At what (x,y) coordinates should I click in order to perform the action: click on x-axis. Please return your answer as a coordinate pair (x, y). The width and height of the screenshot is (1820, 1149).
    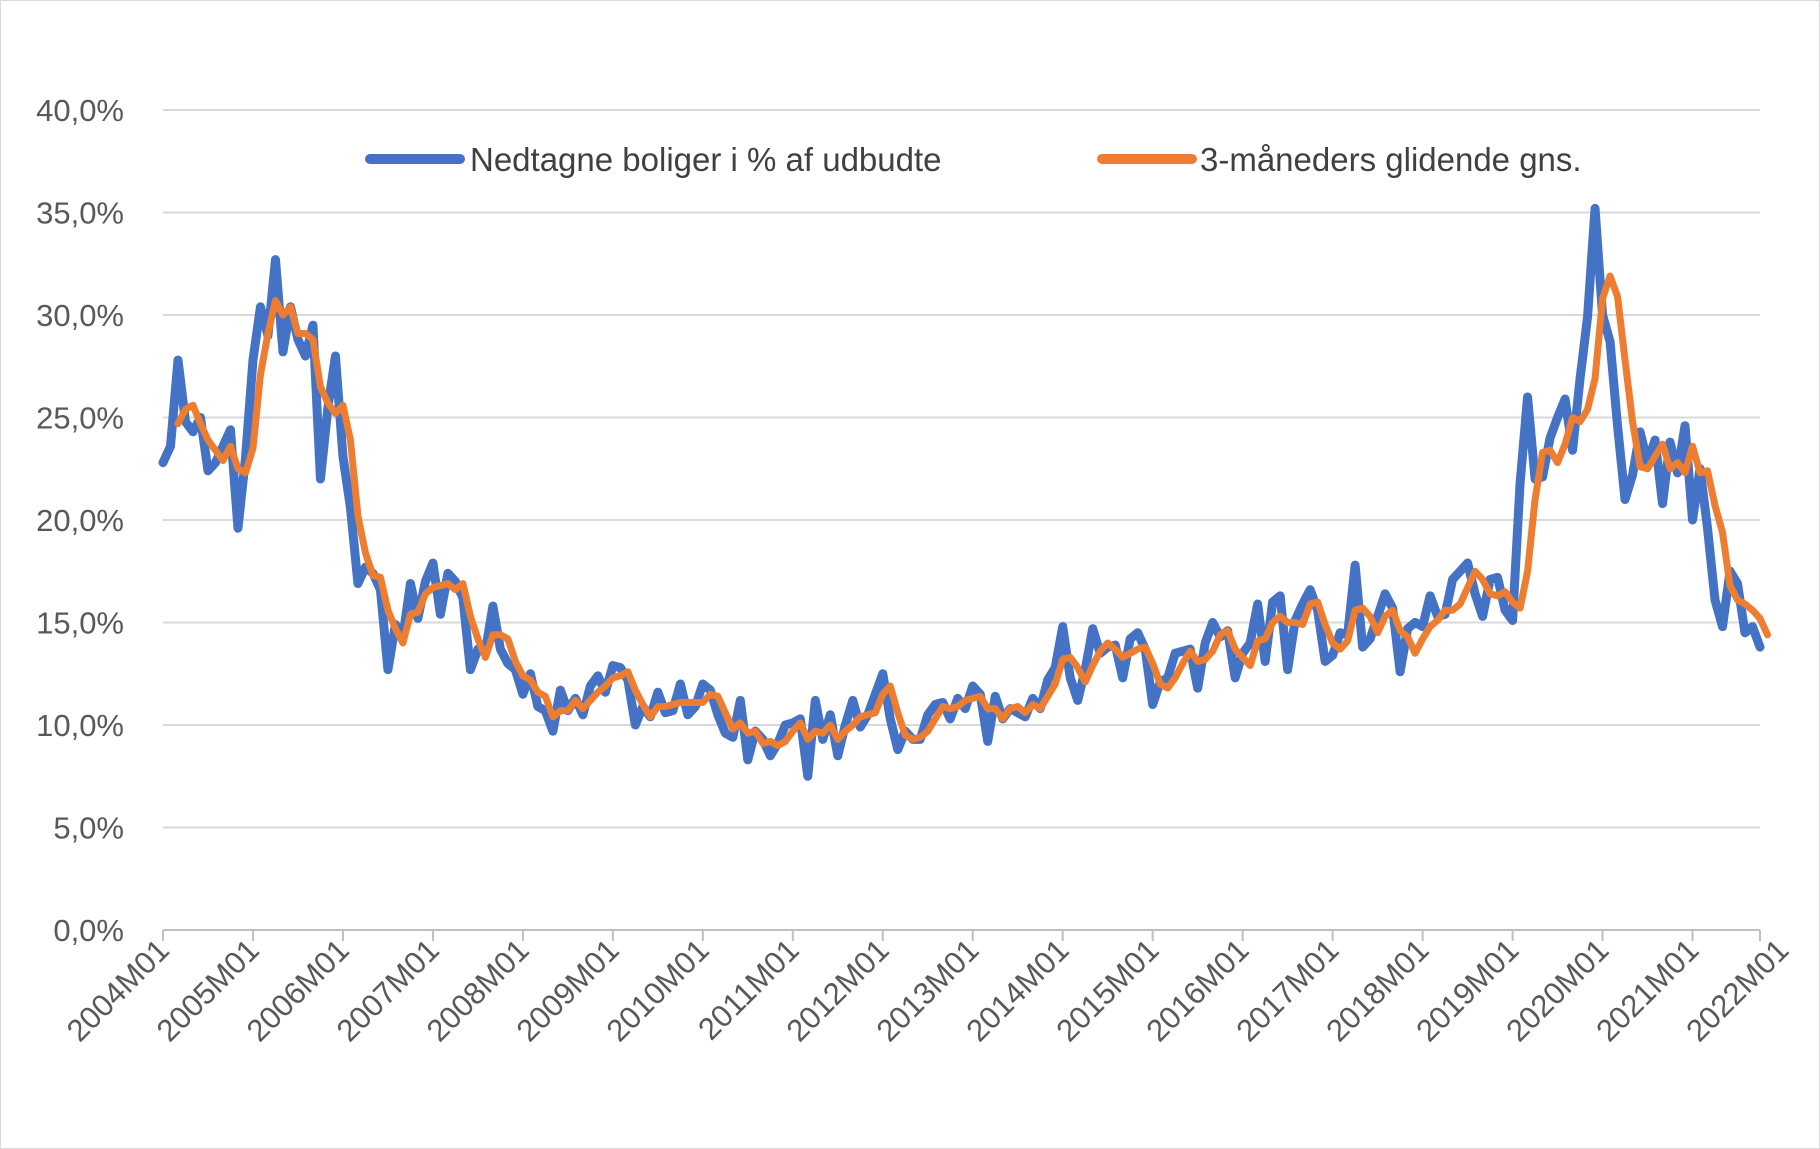
    Looking at the image, I should click on (961, 935).